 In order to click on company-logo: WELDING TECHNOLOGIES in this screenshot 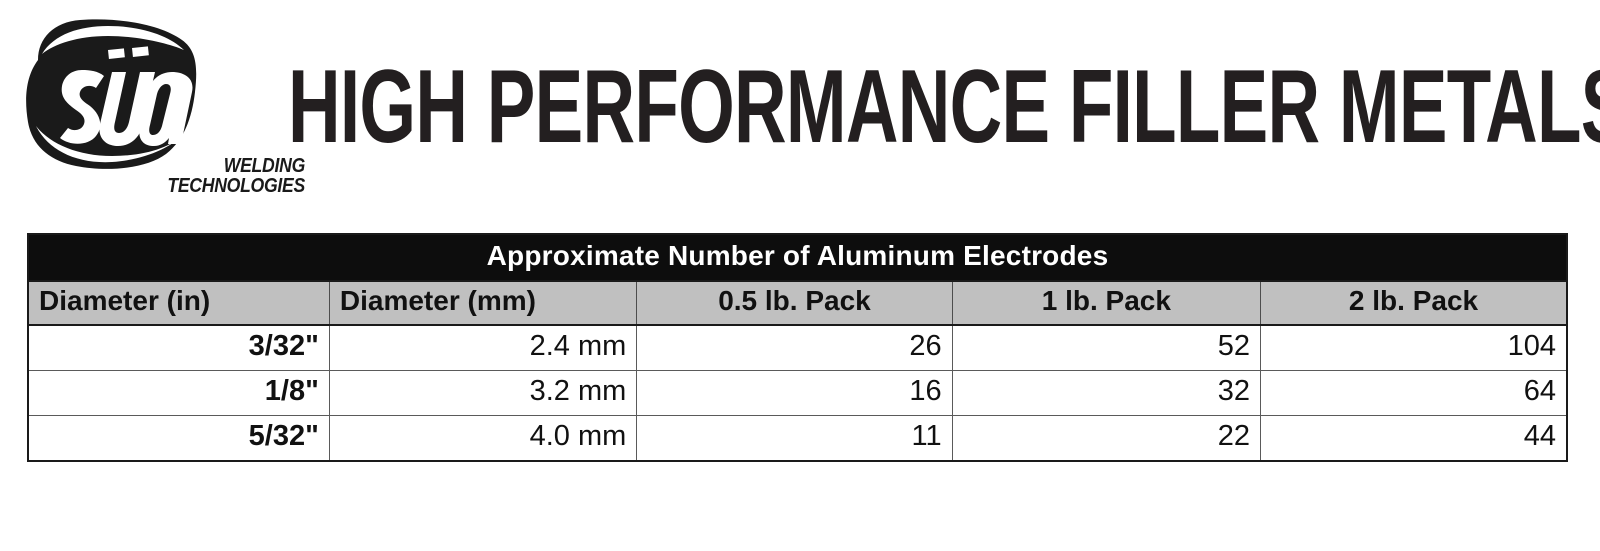, I will do `click(158, 103)`.